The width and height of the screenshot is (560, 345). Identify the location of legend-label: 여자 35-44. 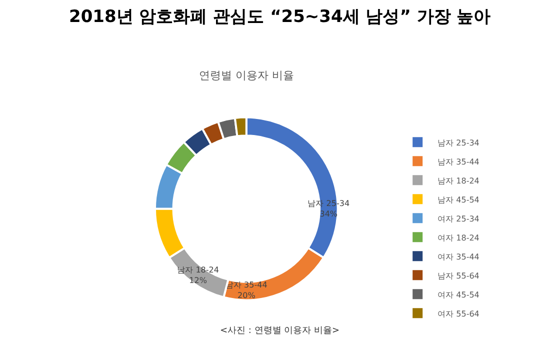
(459, 257).